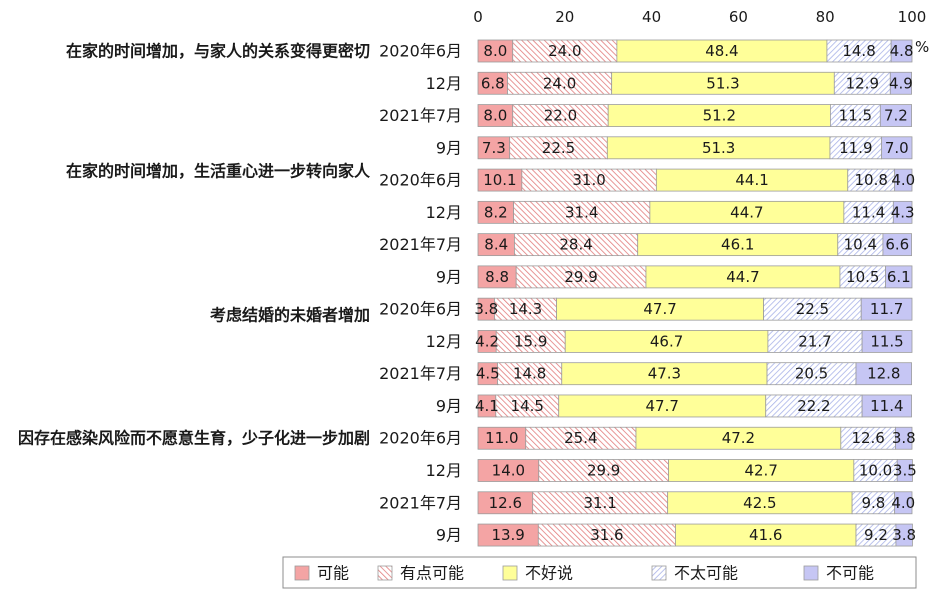  I want to click on value-label: 11.0, so click(501, 438).